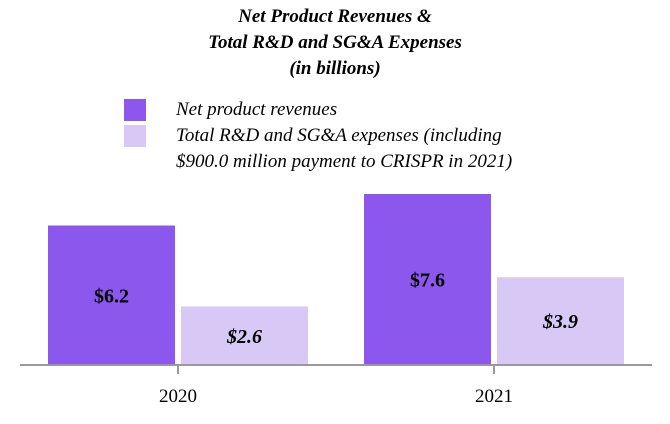 This screenshot has height=424, width=670. I want to click on chart-title-line-3: (in billions), so click(335, 68).